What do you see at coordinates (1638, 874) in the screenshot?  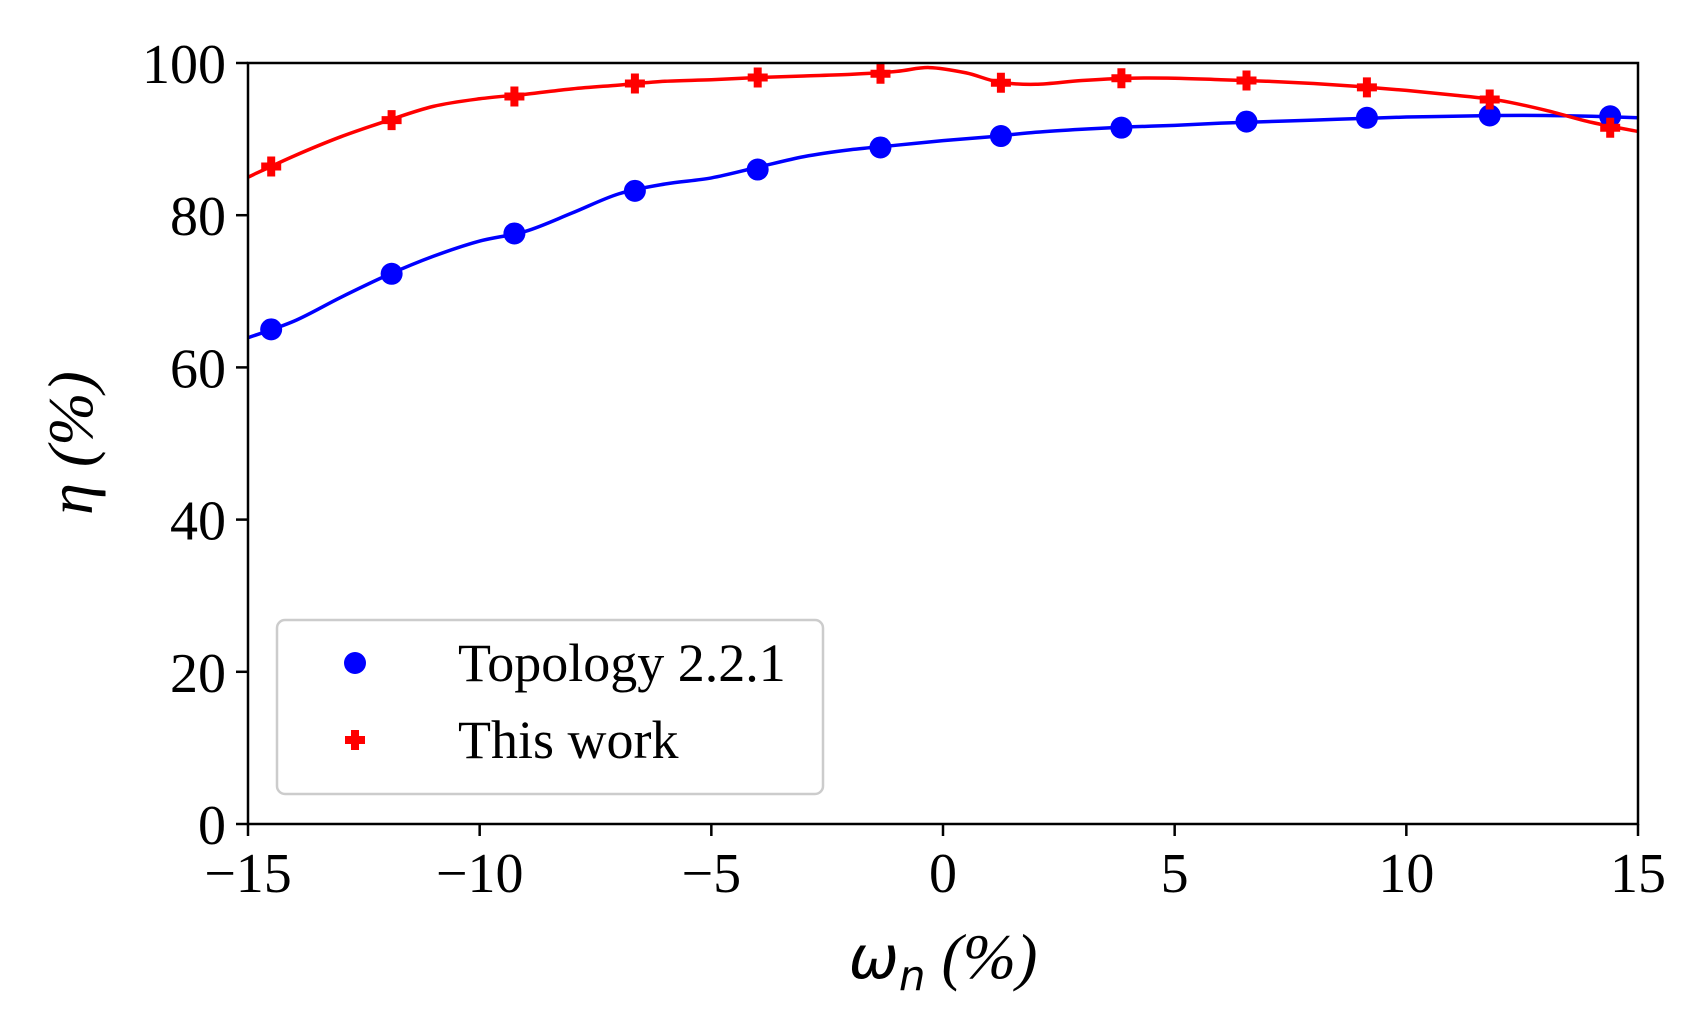 I see `x-tick-label: 15` at bounding box center [1638, 874].